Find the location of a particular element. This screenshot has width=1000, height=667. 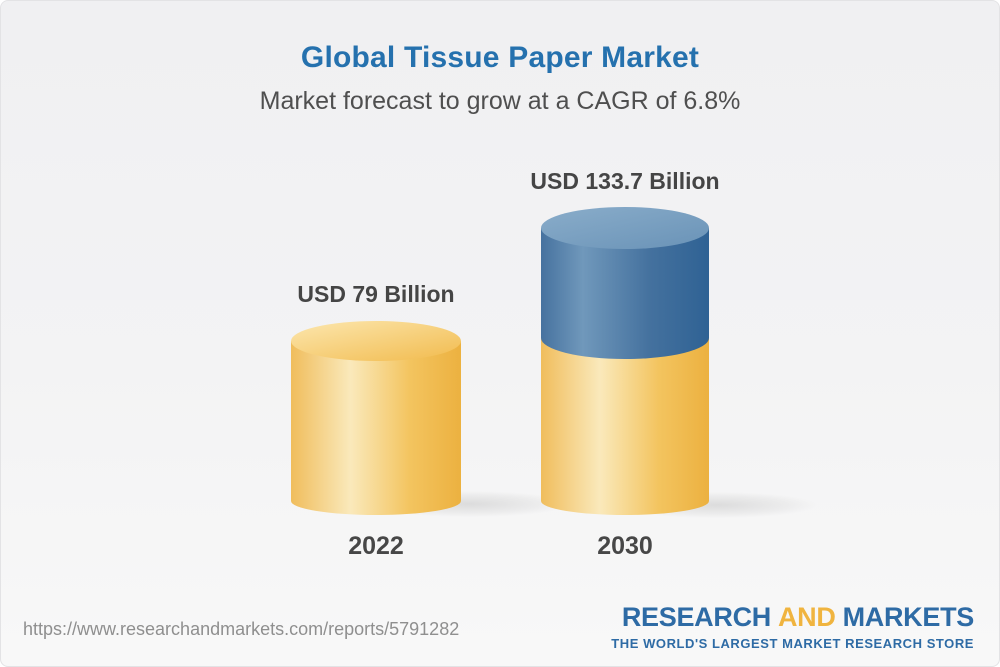

logo-word-markets: MARKETS is located at coordinates (908, 617).